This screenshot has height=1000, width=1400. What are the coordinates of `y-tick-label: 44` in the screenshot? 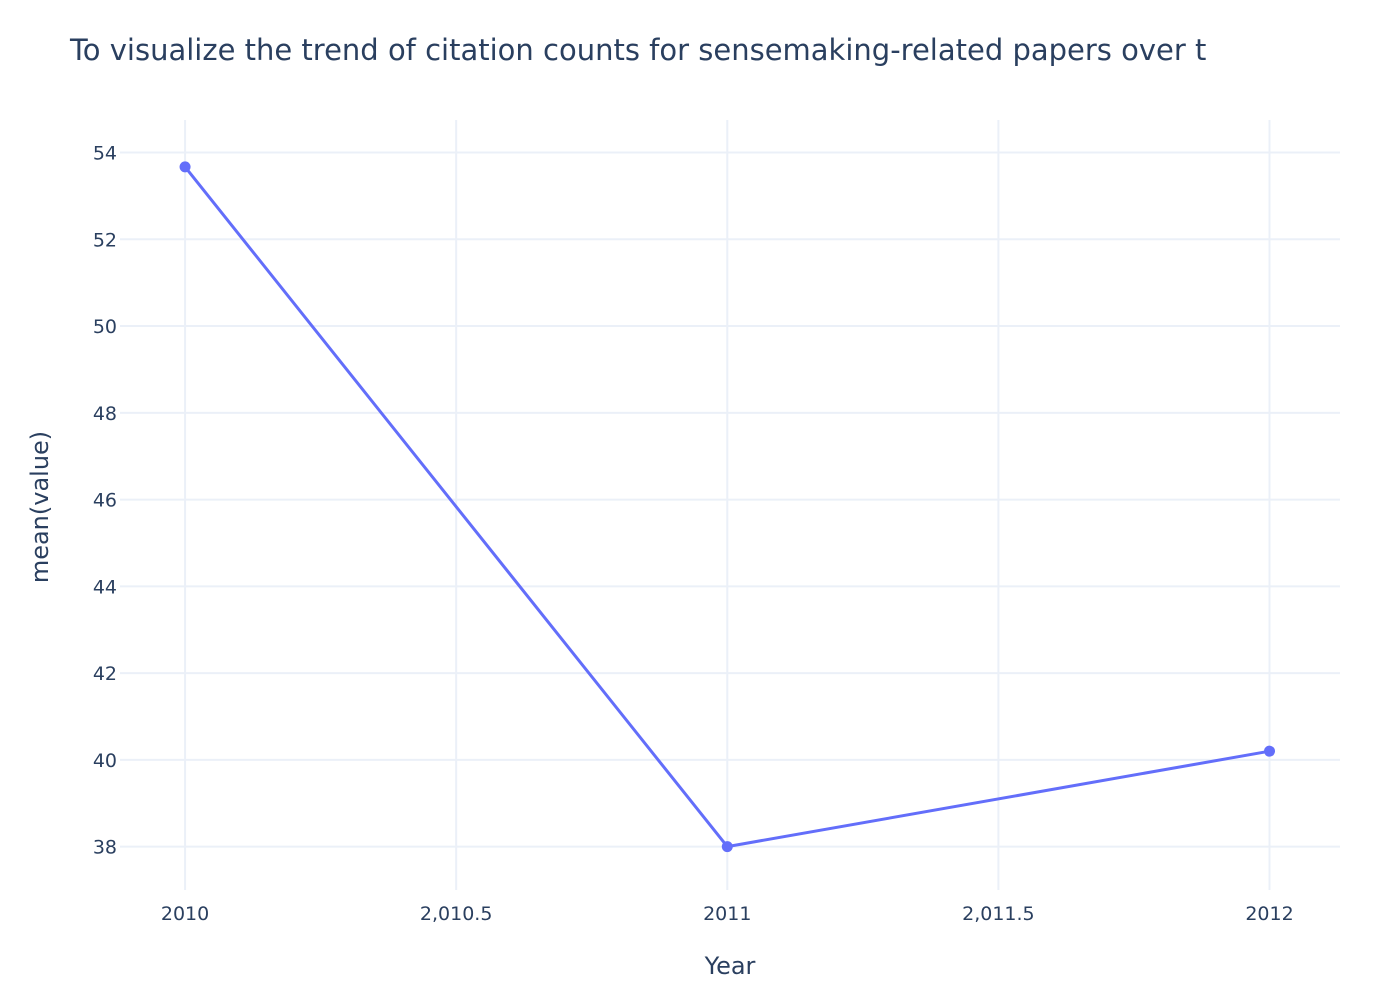 It's located at (105, 587).